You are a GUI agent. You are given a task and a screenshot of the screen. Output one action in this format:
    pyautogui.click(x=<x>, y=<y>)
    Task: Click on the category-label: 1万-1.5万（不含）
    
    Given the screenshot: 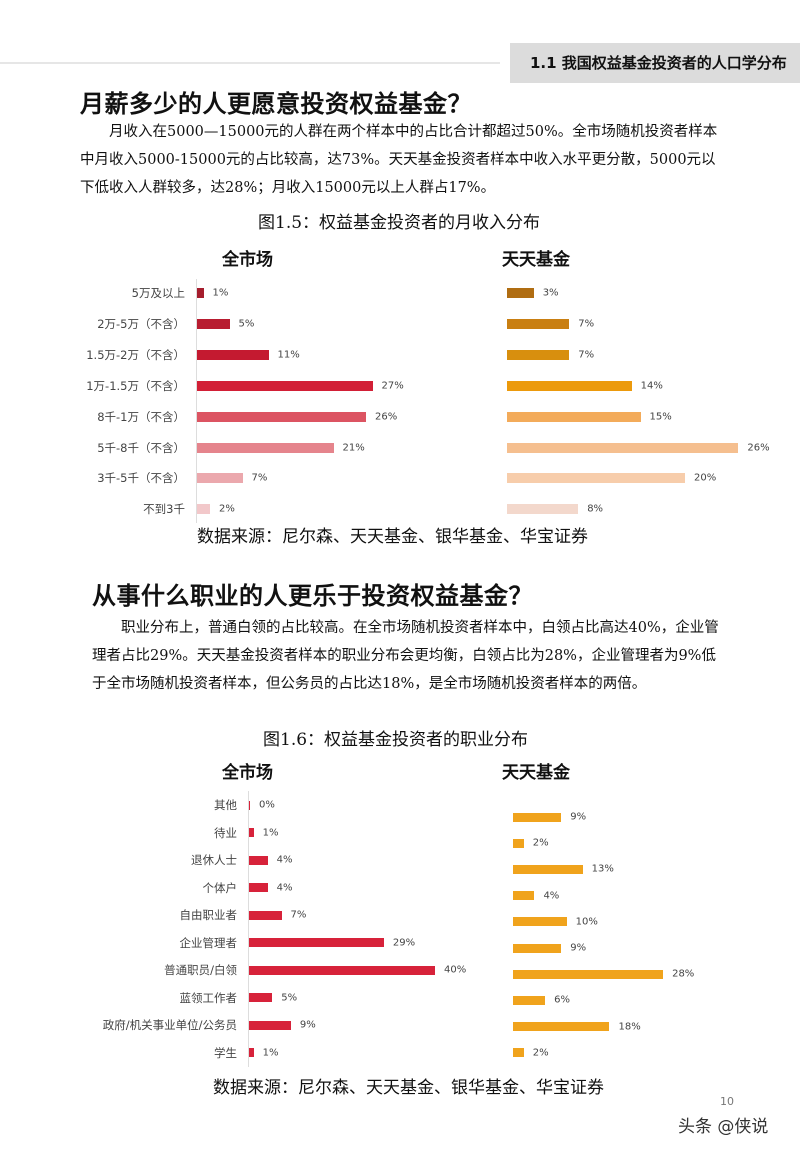 What is the action you would take?
    pyautogui.click(x=135, y=385)
    